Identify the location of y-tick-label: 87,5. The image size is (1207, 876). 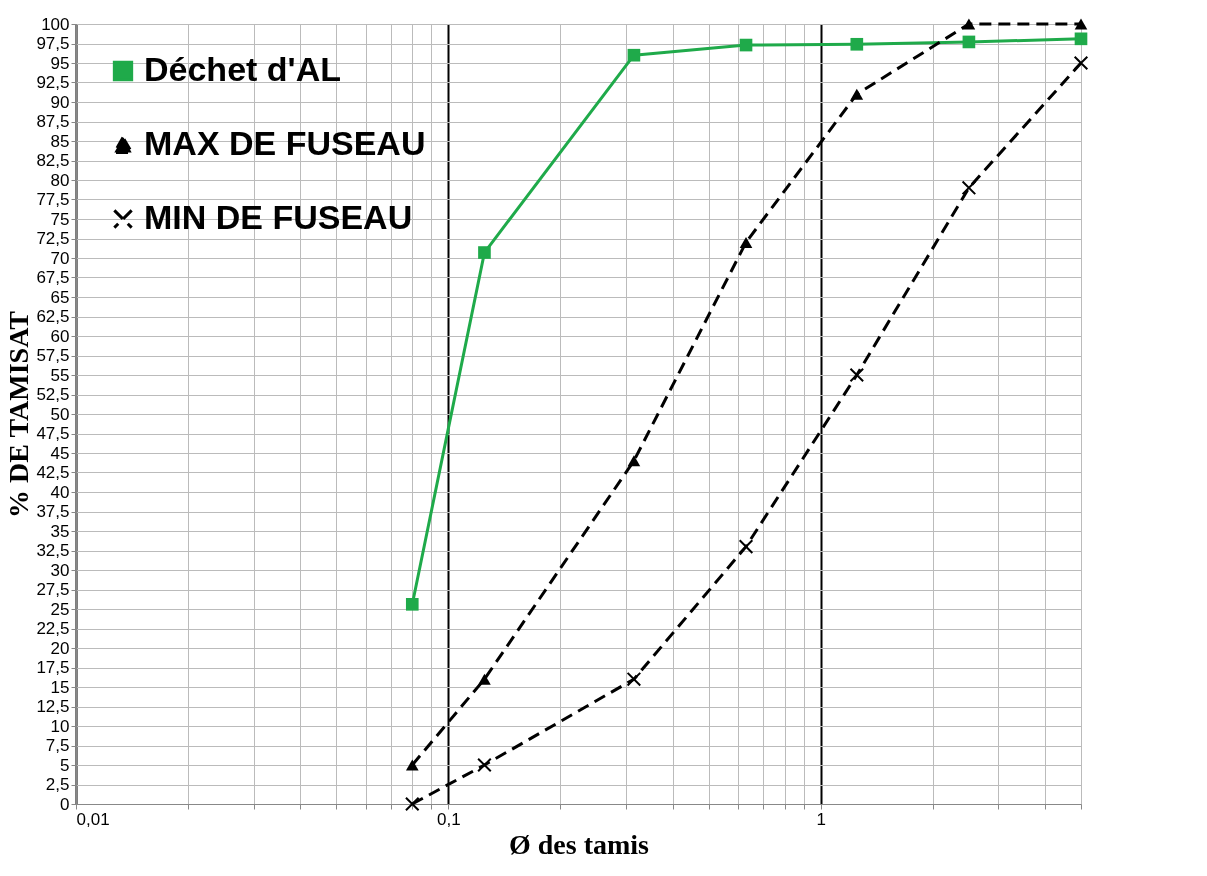
(53, 121).